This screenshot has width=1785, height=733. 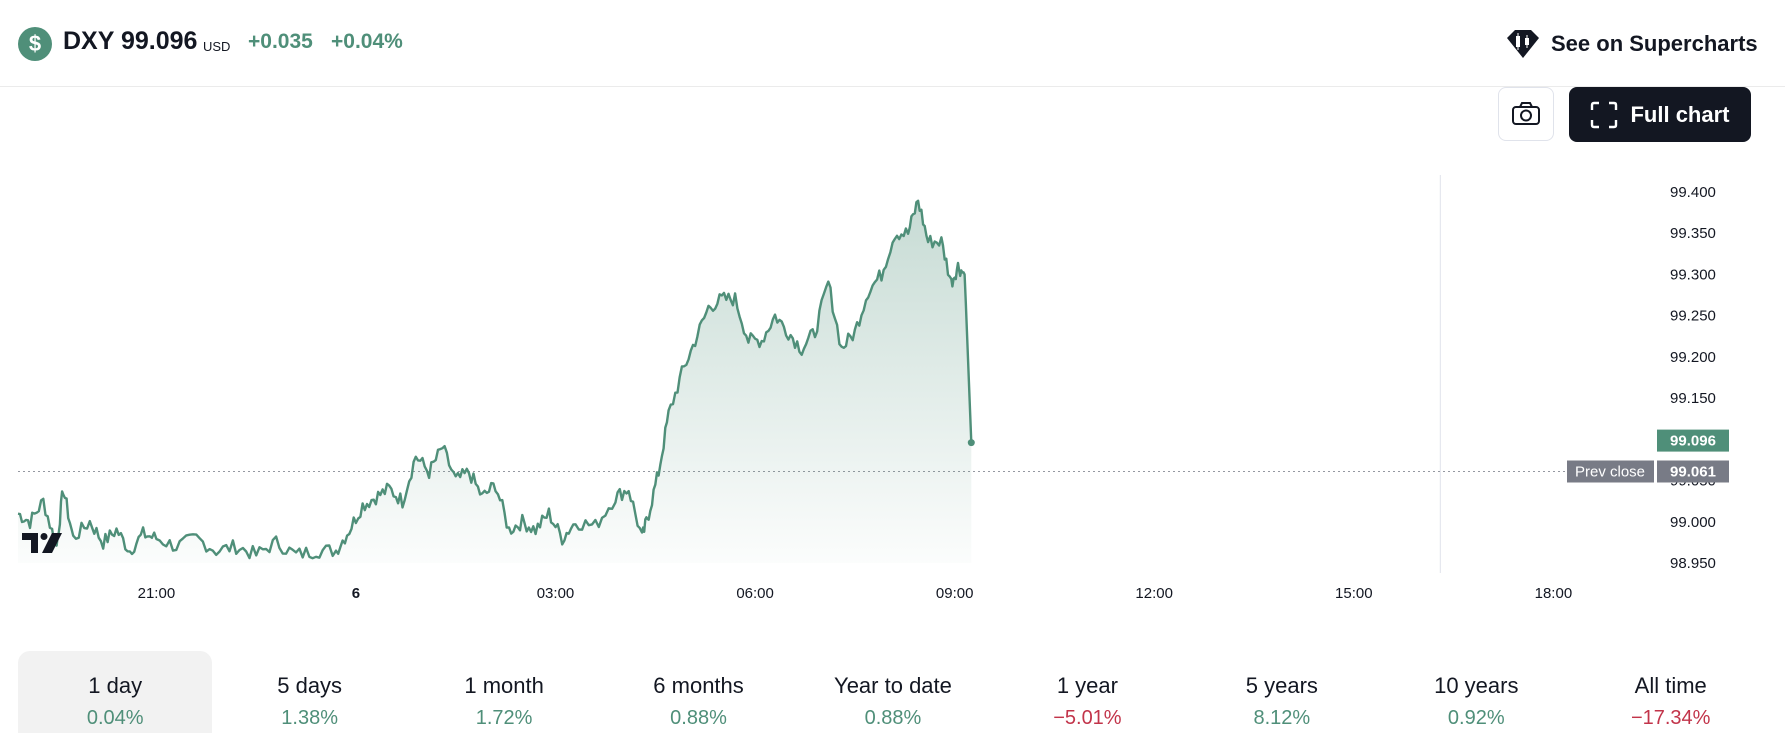 What do you see at coordinates (1282, 718) in the screenshot?
I see `range-tab-change: 8.12%` at bounding box center [1282, 718].